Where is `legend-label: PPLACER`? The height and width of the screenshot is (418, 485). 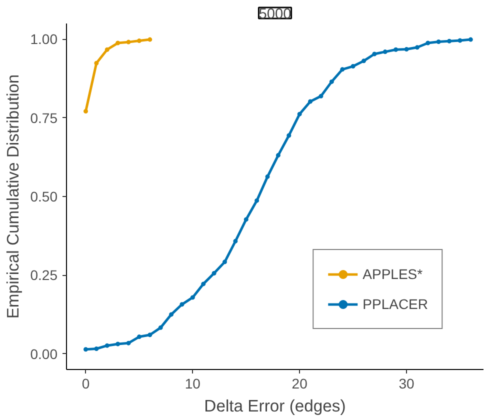
legend-label: PPLACER is located at coordinates (395, 304).